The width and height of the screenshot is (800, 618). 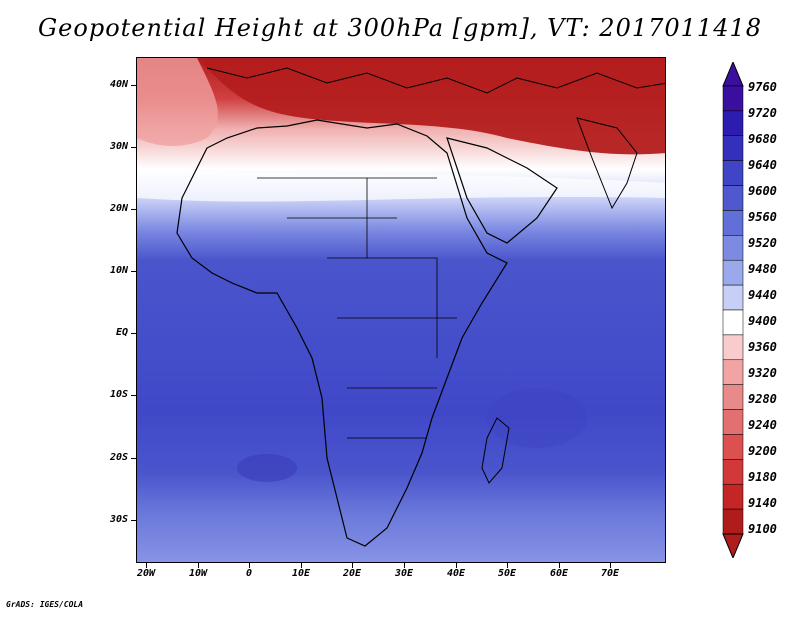 I want to click on colorbar-label: 9100, so click(x=762, y=529).